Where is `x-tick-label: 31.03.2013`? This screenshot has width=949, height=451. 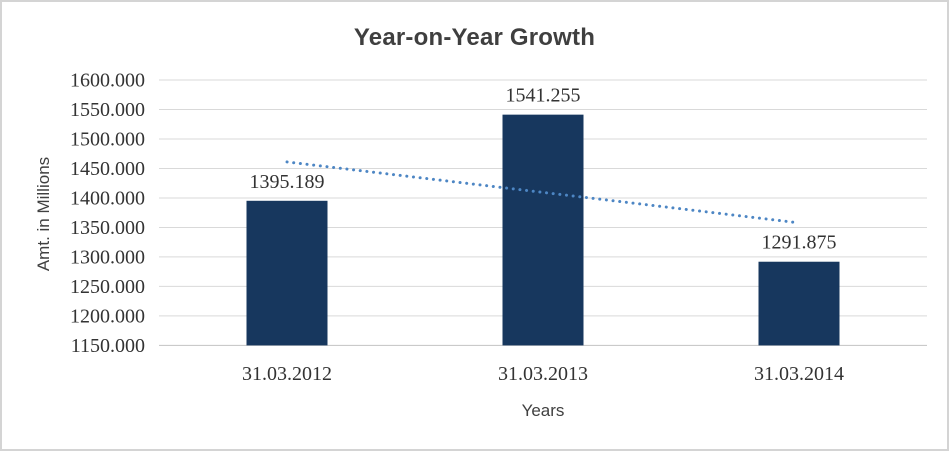
x-tick-label: 31.03.2013 is located at coordinates (543, 374).